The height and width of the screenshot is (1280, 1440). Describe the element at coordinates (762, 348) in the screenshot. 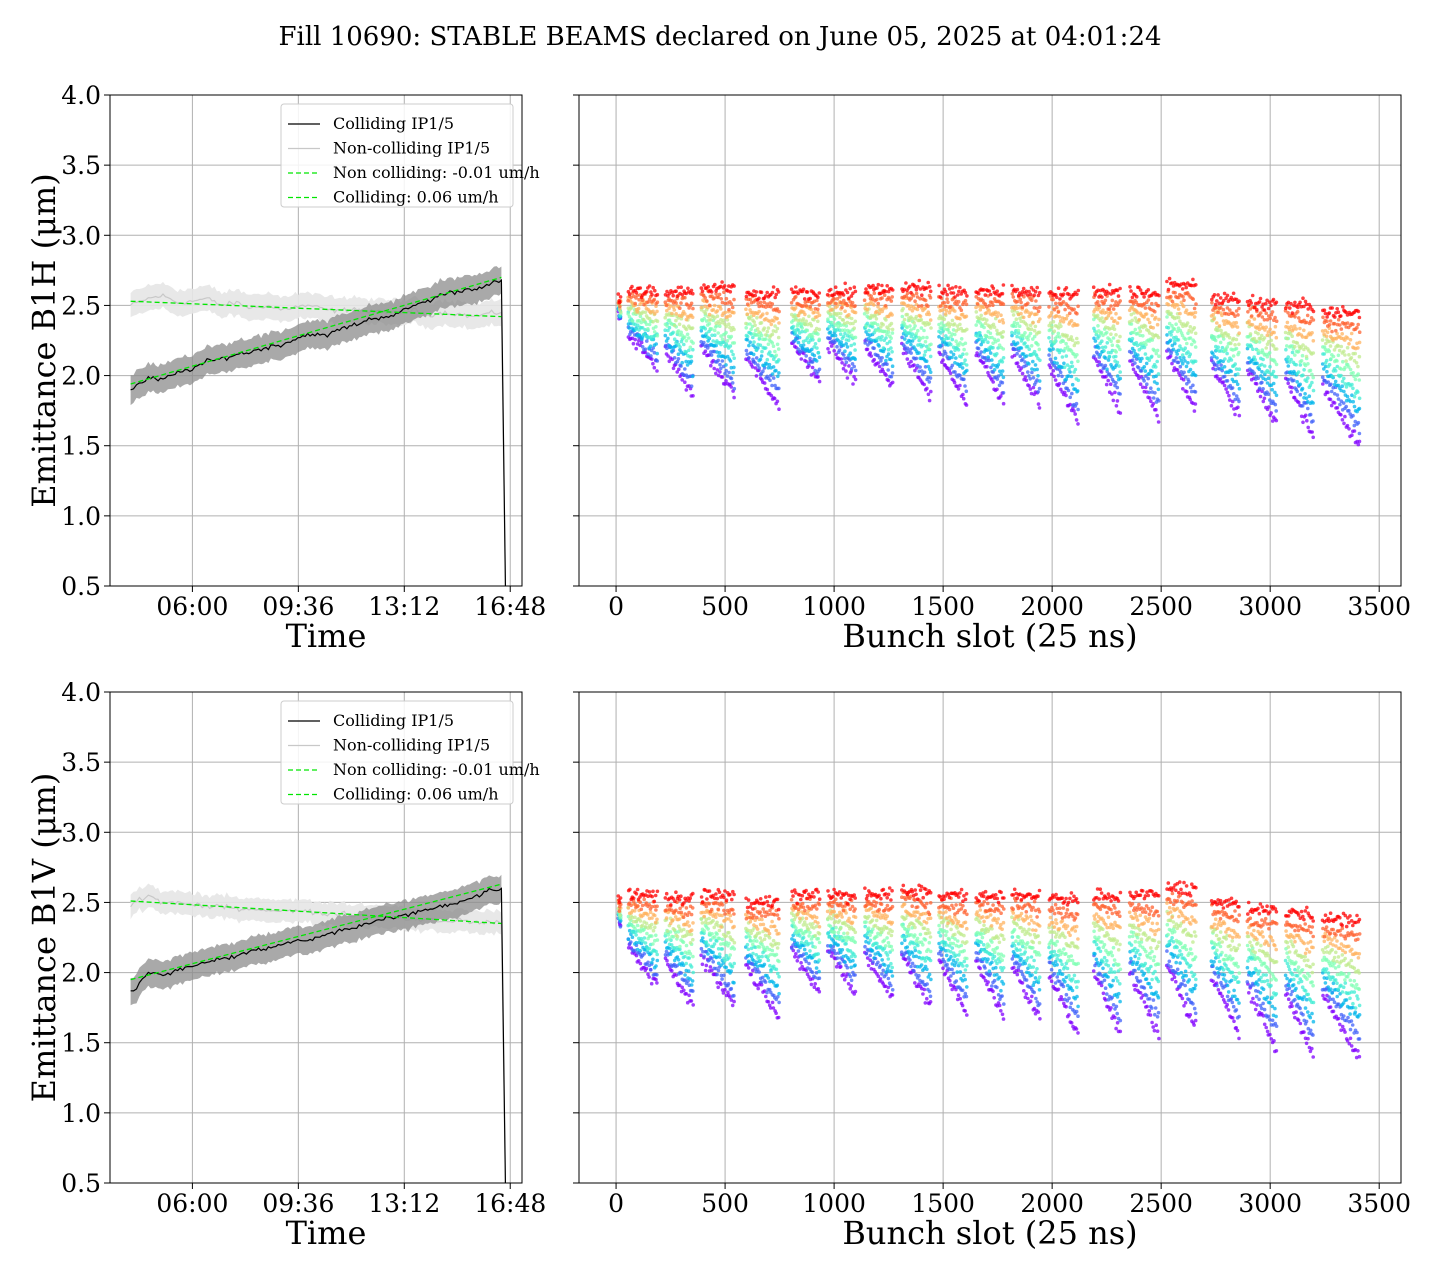

I see `bunch-train` at that location.